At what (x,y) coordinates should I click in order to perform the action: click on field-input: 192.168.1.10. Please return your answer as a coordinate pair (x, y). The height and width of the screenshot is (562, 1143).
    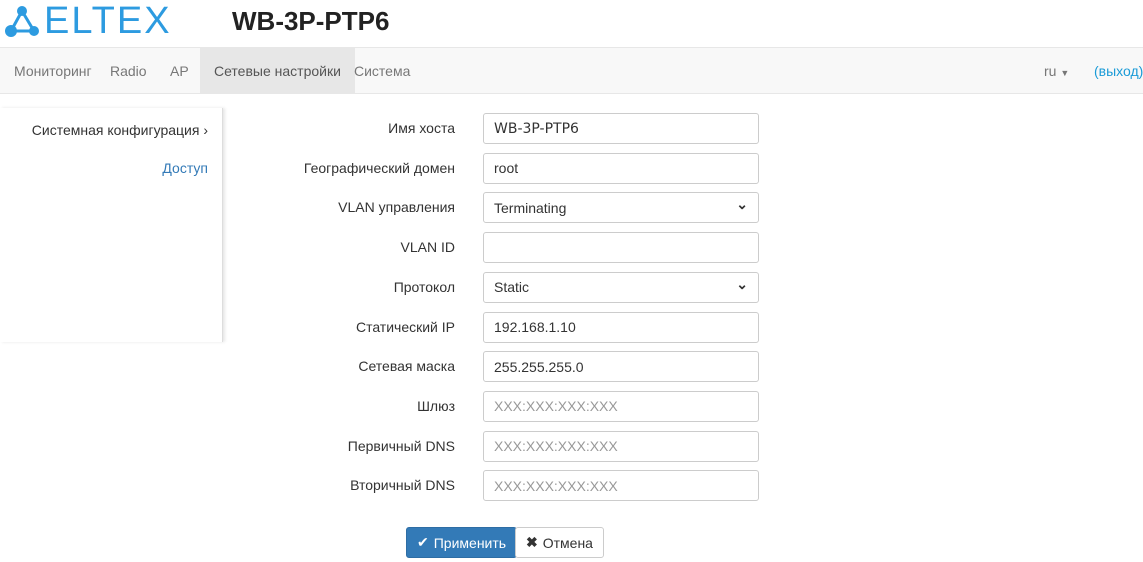
    Looking at the image, I should click on (621, 327).